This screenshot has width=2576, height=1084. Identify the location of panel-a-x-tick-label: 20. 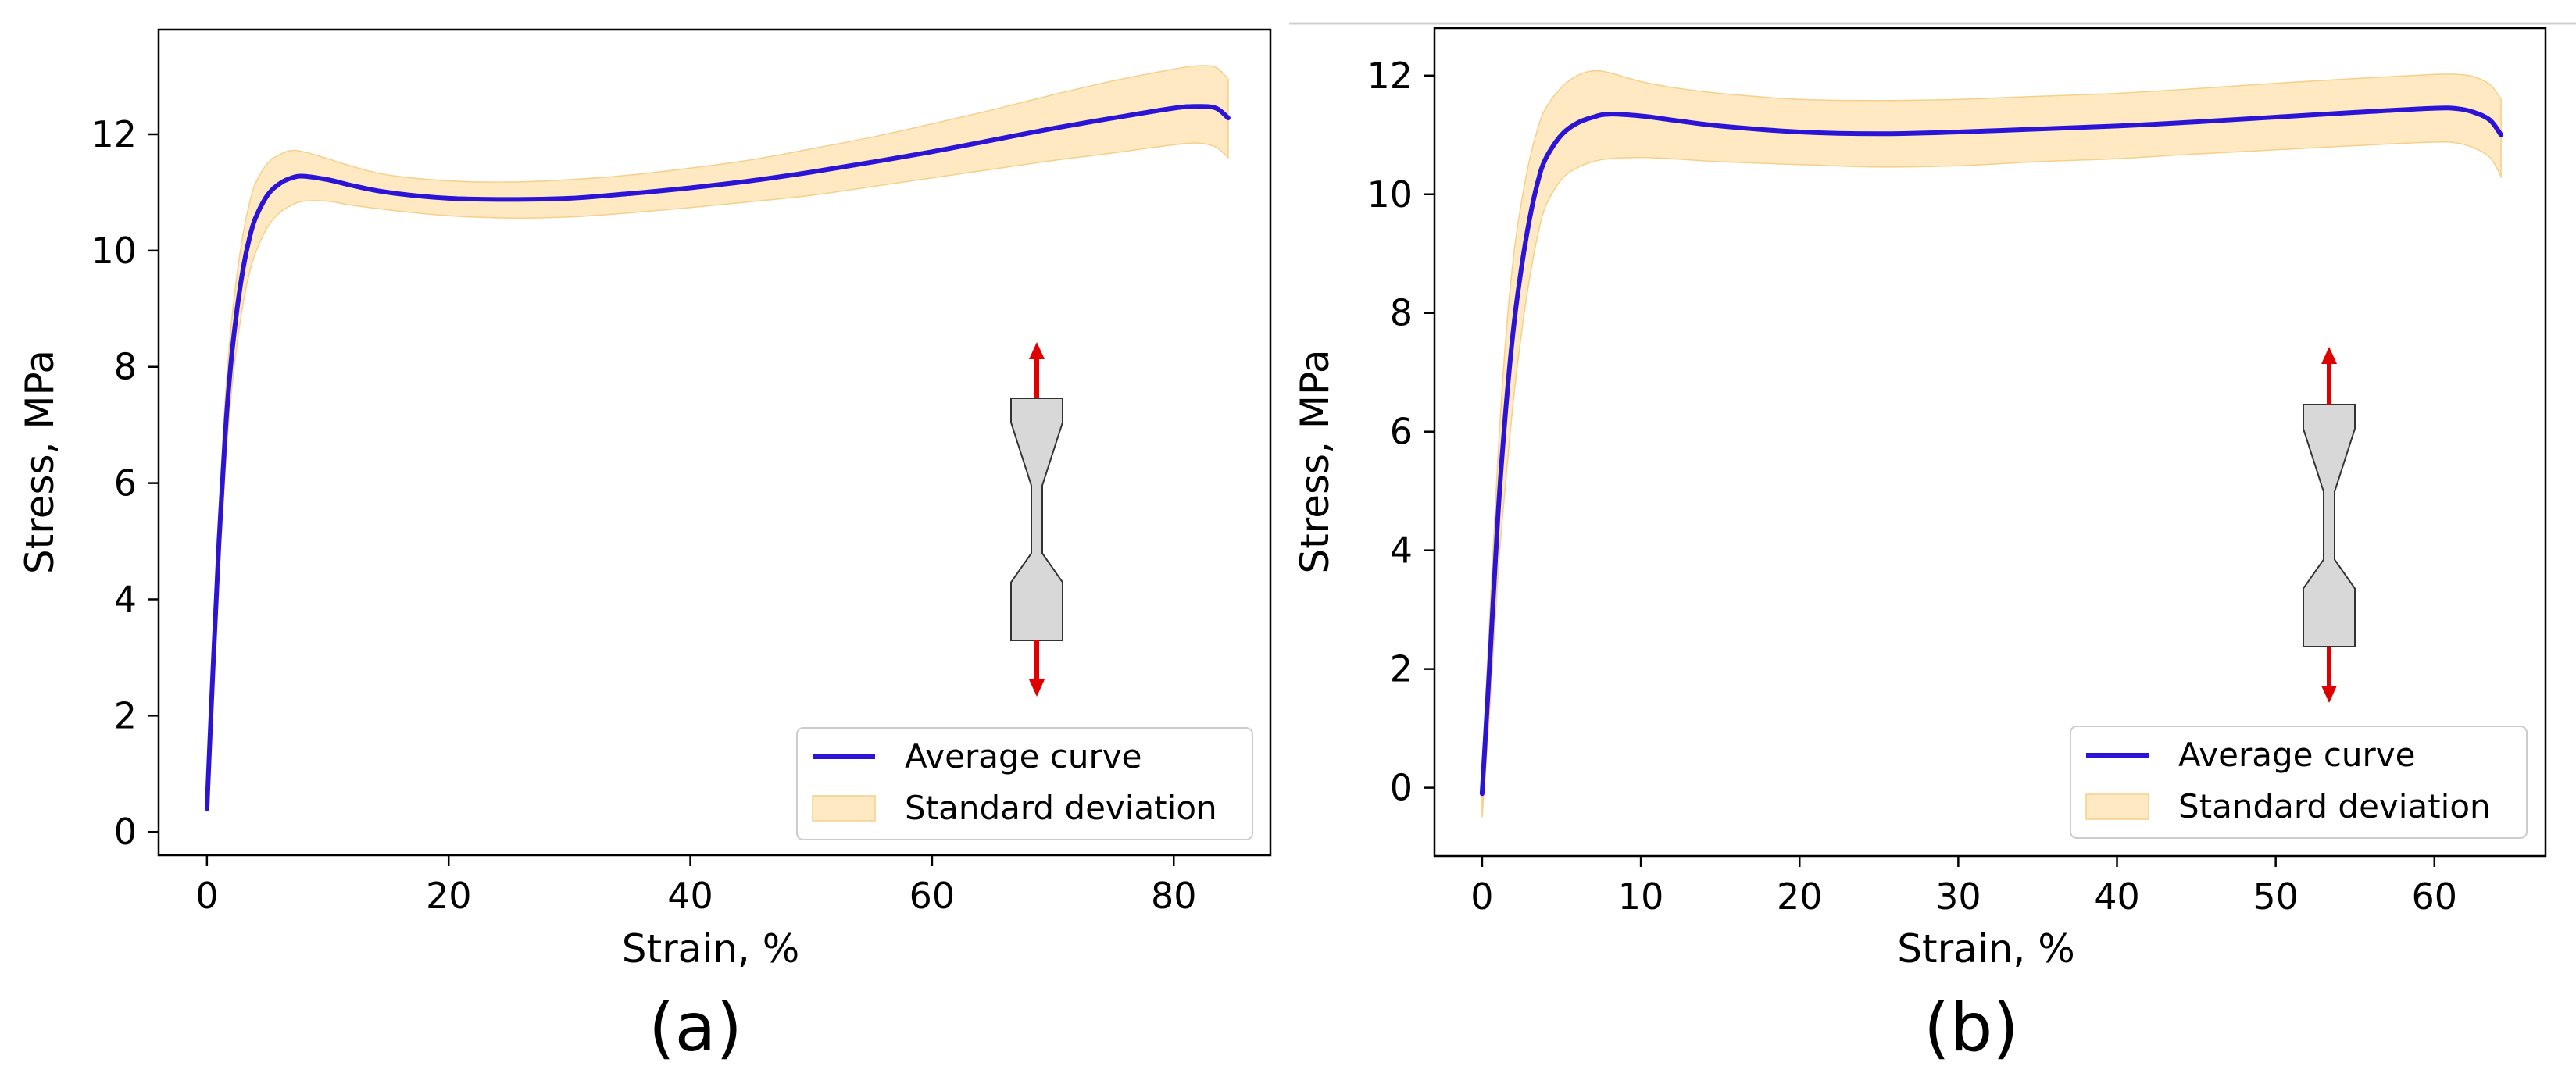
(449, 896).